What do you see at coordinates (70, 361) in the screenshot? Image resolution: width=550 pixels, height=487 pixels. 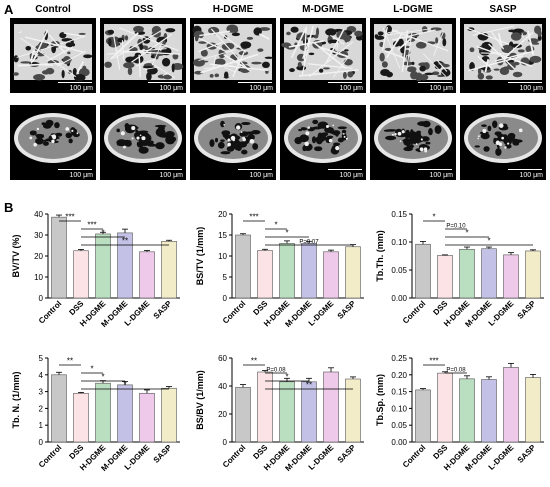 I see `significance-label: **` at bounding box center [70, 361].